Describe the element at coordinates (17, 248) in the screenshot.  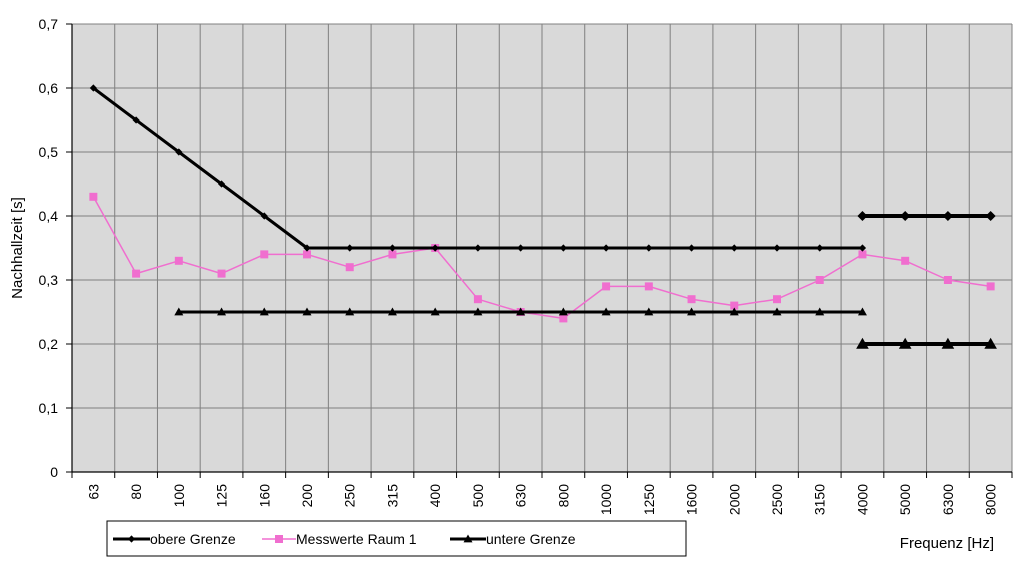
I see `y-axis-title: Nachhallzeit [s]` at that location.